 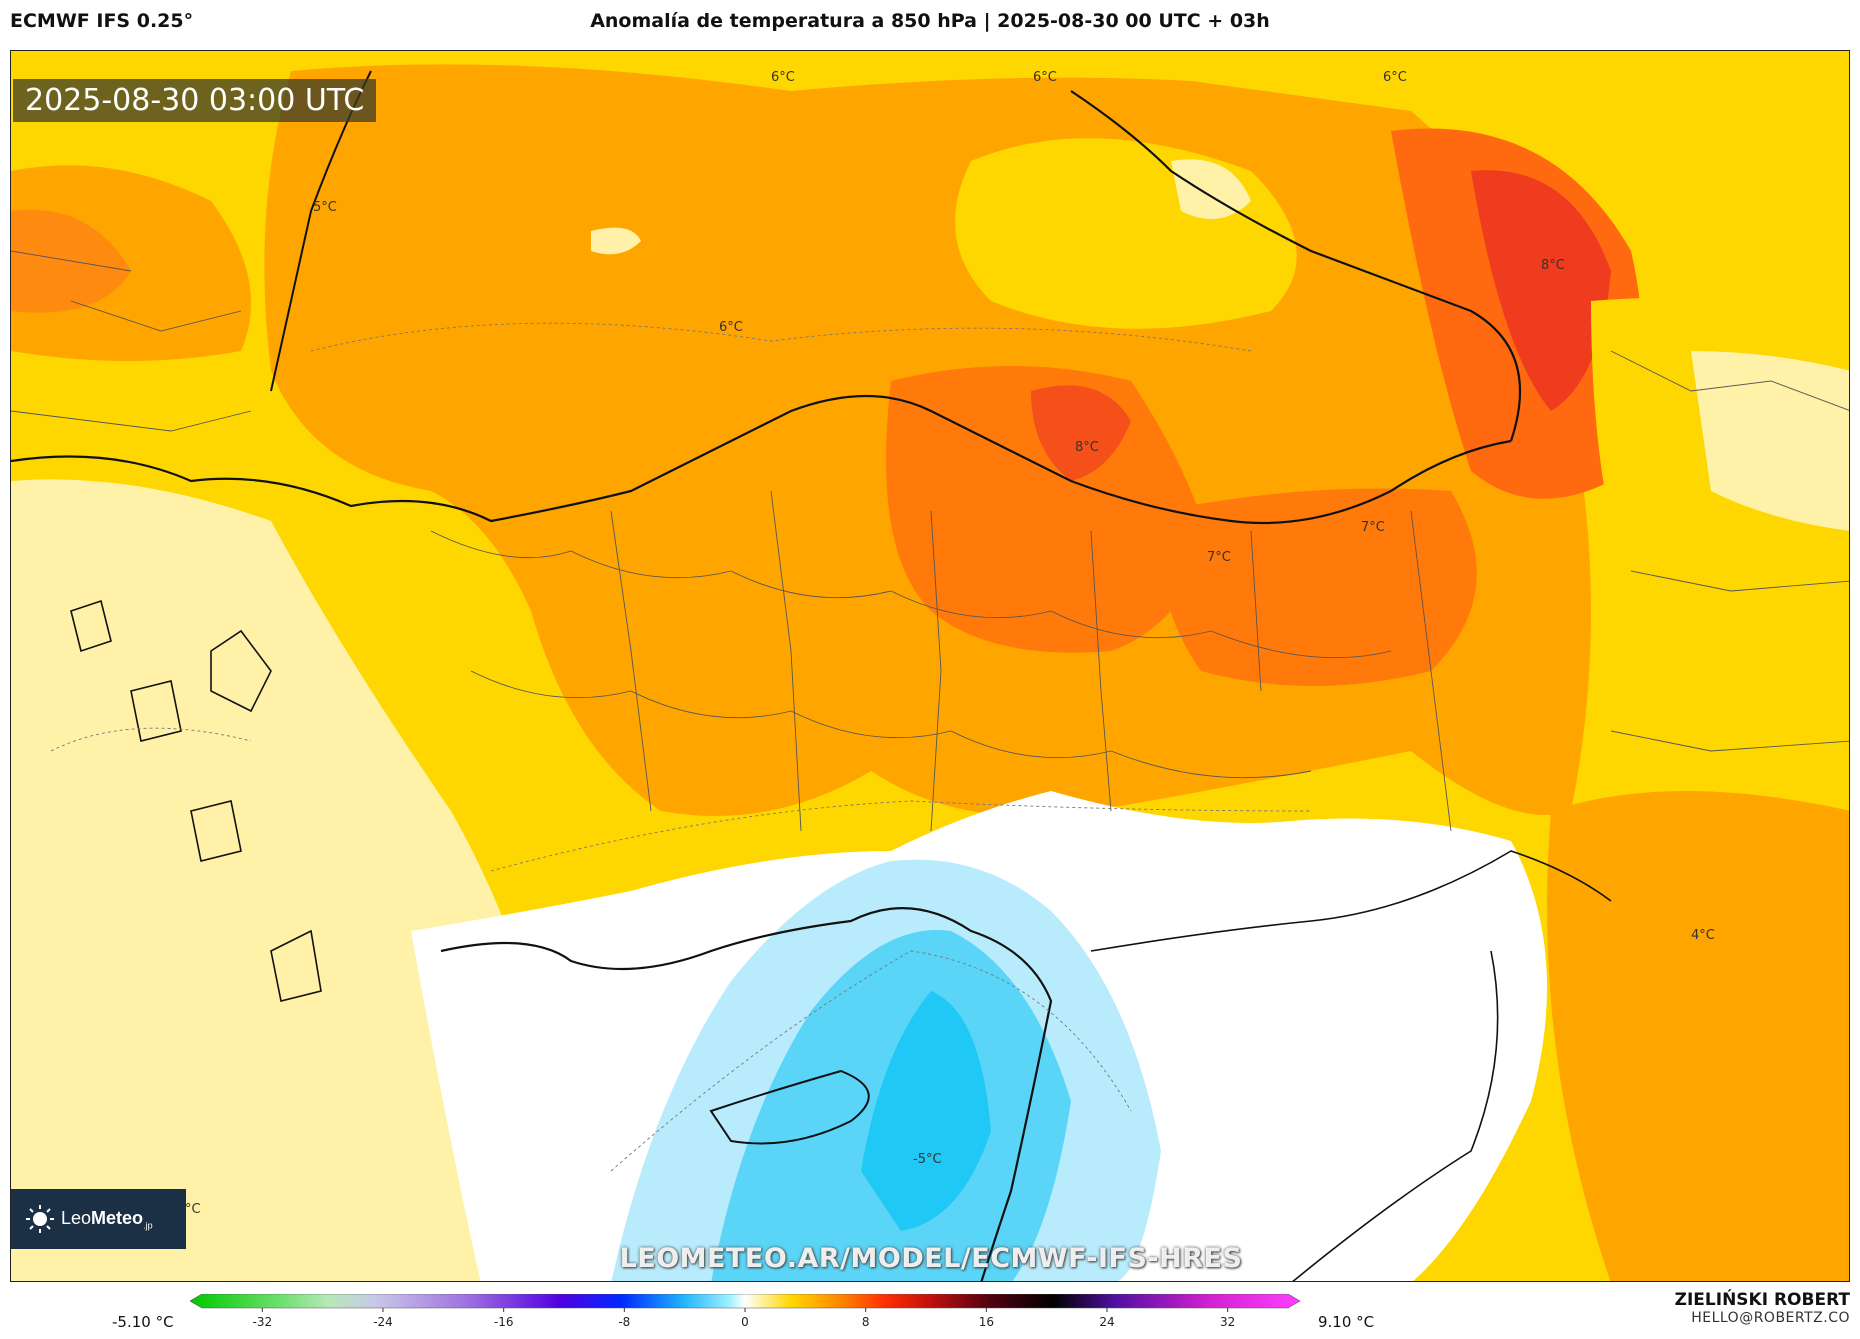 What do you see at coordinates (1770, 441) in the screenshot?
I see `pale-east` at bounding box center [1770, 441].